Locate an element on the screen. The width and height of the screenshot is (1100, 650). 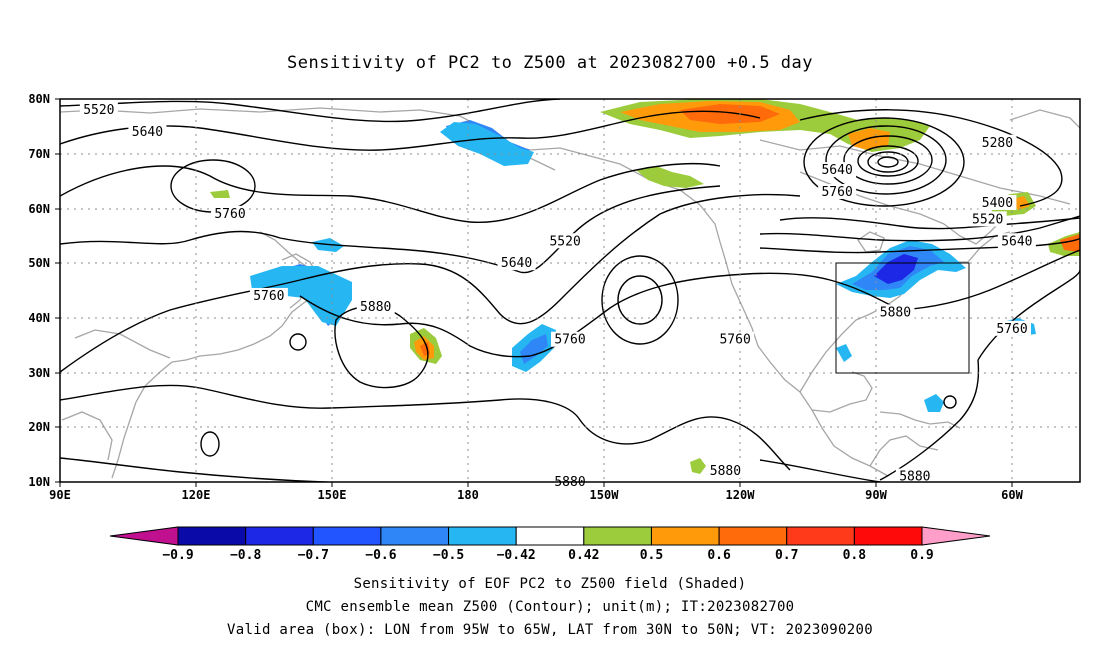
valid-area-box is located at coordinates (902, 318).